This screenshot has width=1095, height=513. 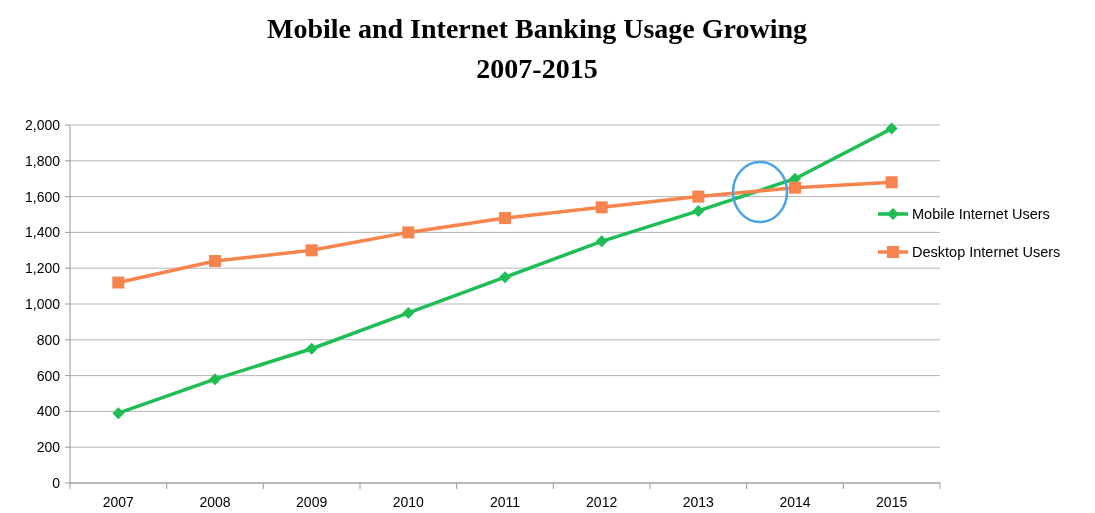 What do you see at coordinates (42, 124) in the screenshot?
I see `y-tick-label: 2,000` at bounding box center [42, 124].